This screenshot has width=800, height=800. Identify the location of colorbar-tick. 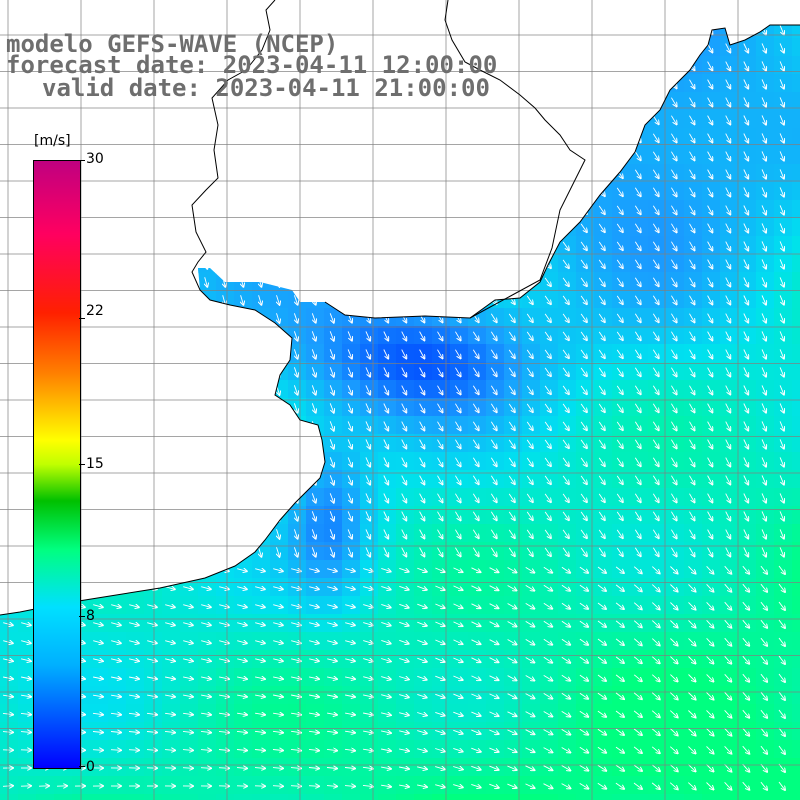
(82, 464).